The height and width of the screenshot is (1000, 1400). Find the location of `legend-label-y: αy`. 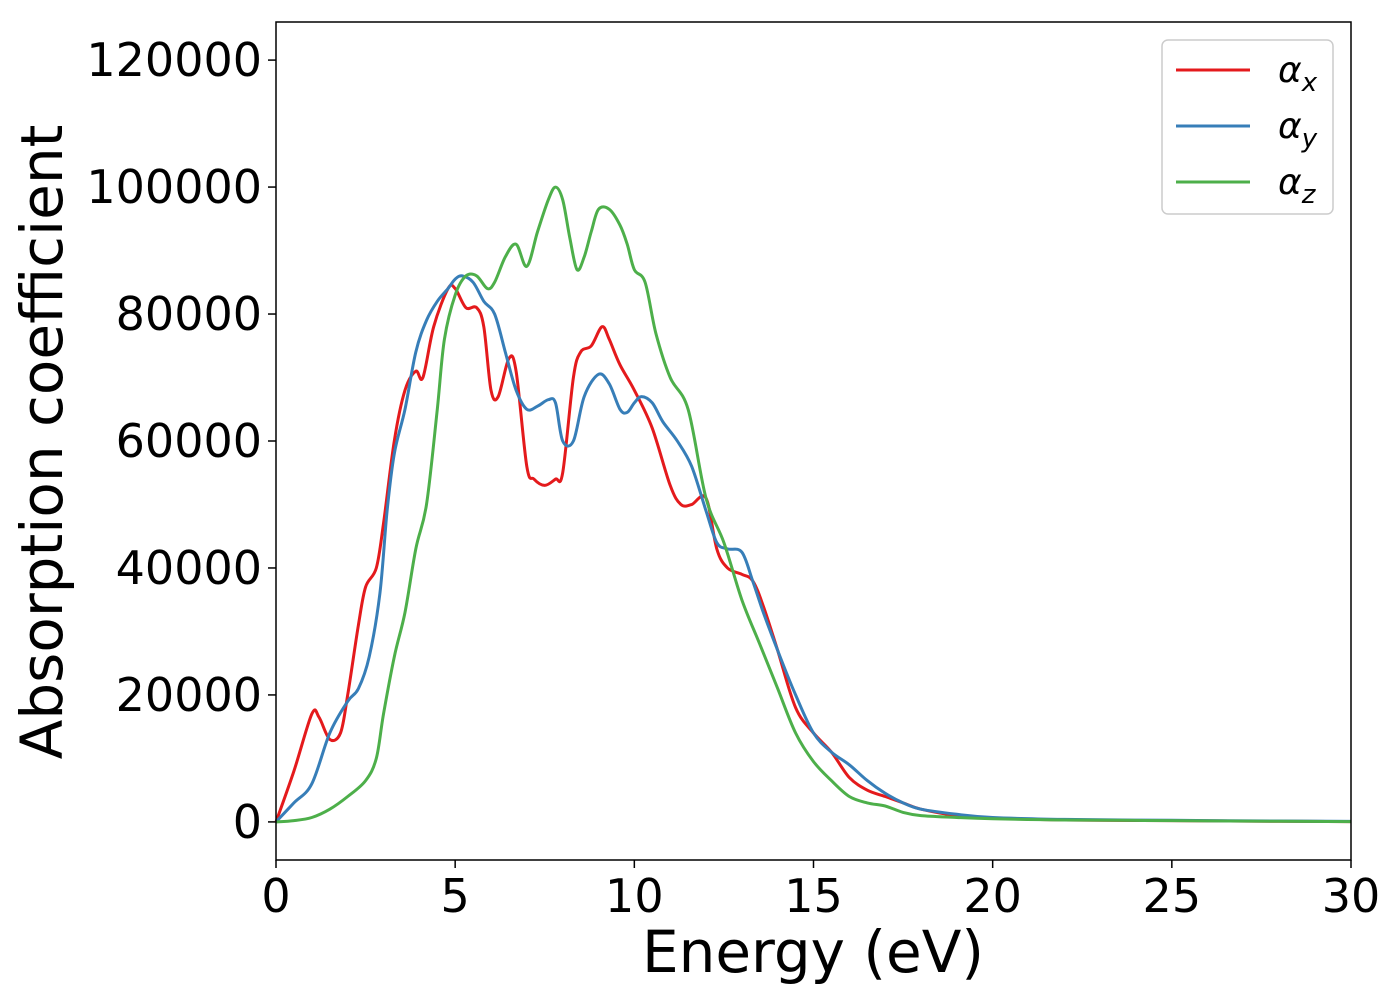

legend-label-y: αy is located at coordinates (1298, 130).